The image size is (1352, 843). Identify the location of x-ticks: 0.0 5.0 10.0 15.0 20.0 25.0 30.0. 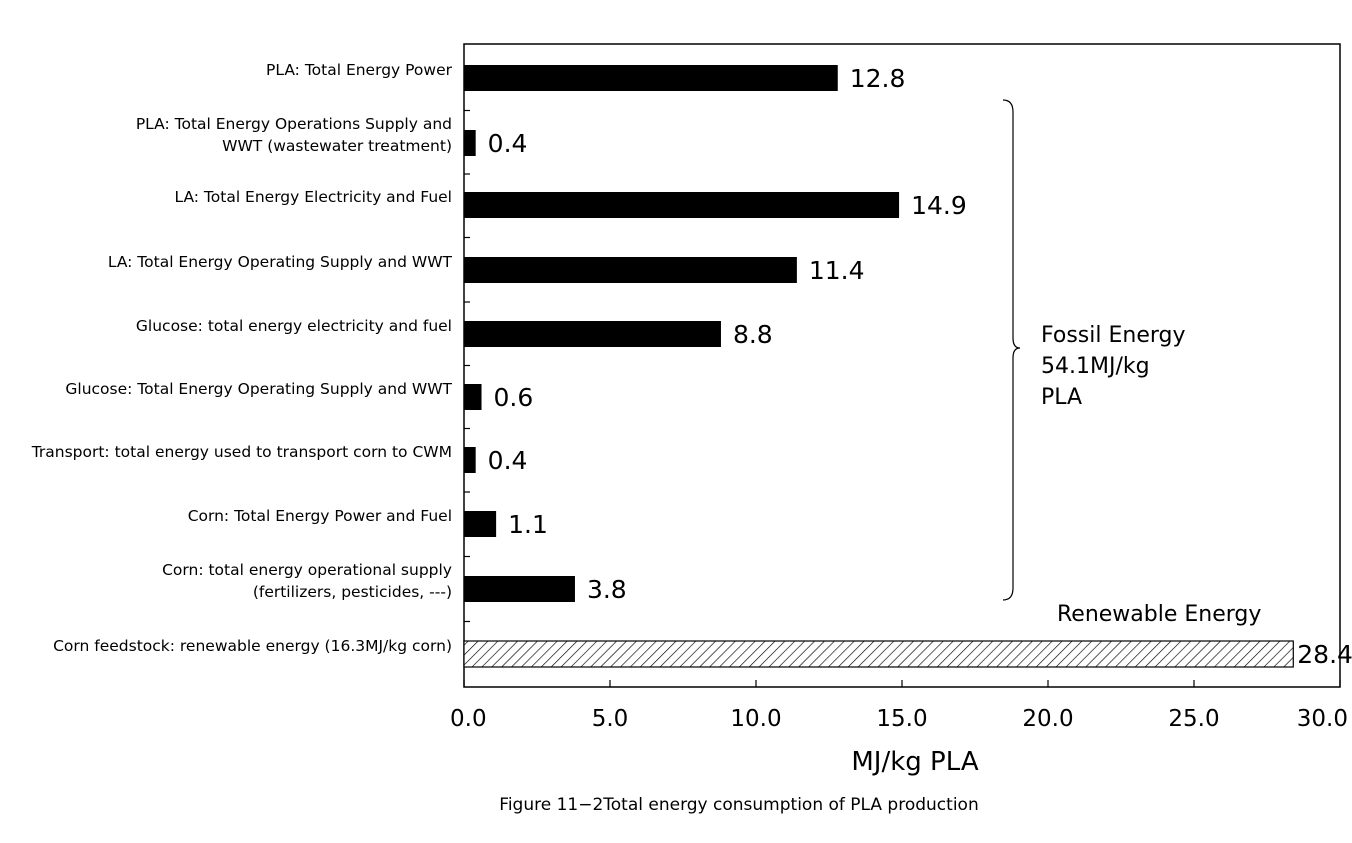
(899, 706).